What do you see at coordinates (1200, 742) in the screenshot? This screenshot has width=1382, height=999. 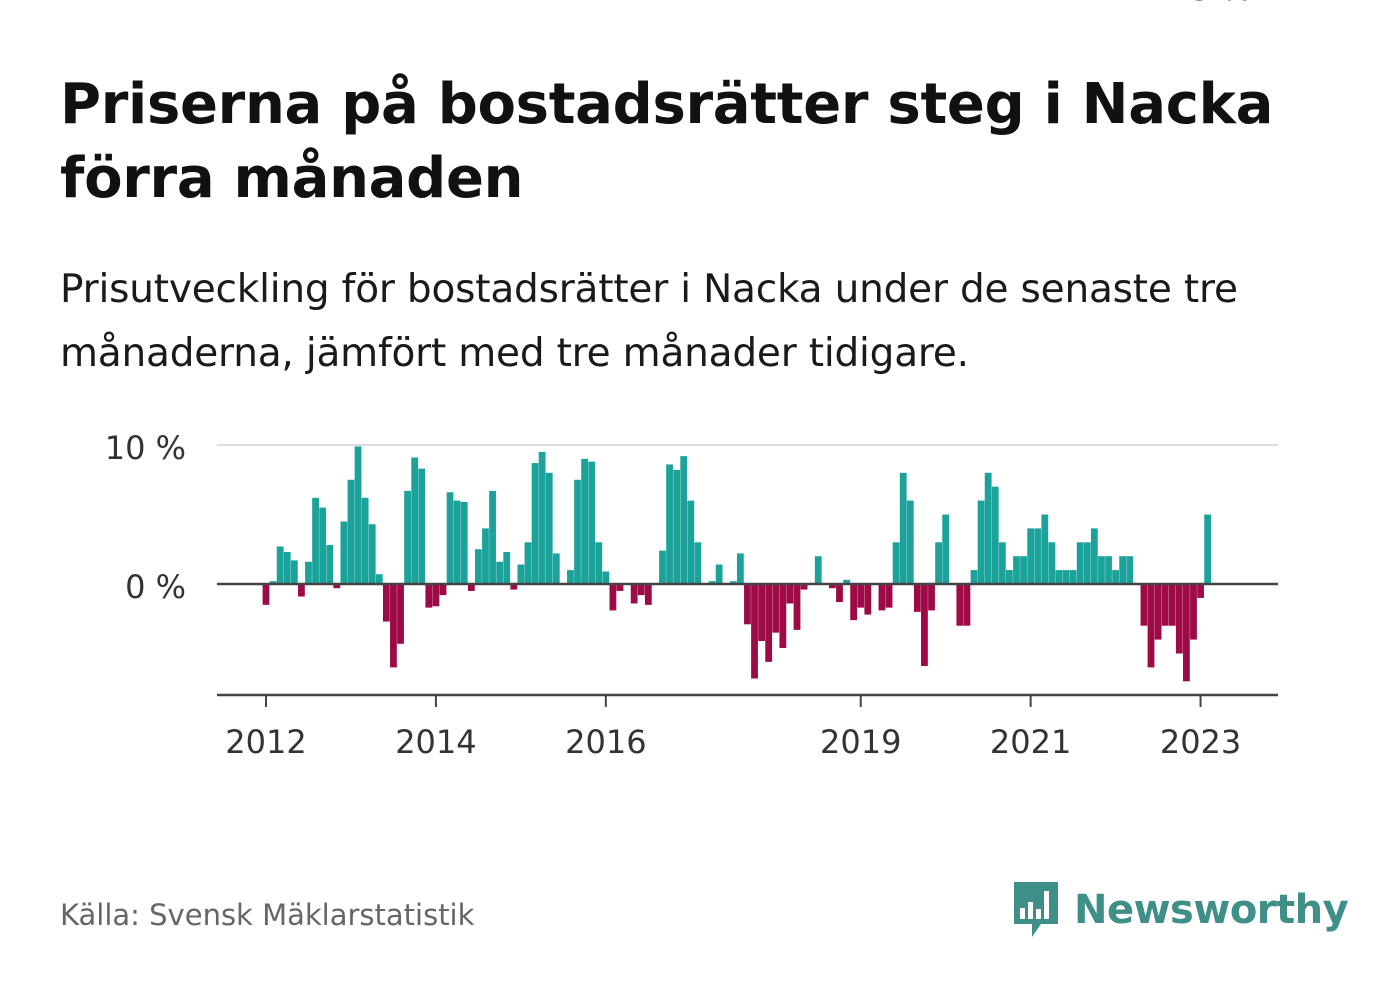 I see `x-tick-label-2023: 2023` at bounding box center [1200, 742].